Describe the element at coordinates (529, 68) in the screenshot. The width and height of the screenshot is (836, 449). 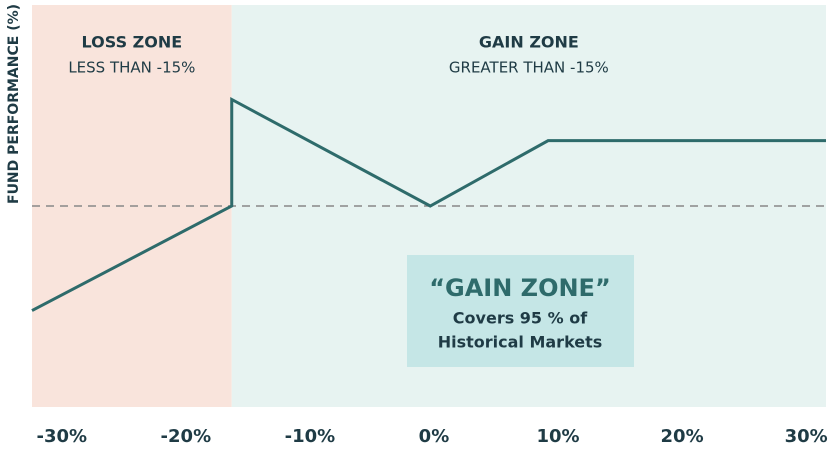
I see `zone-label: GREATER THAN -15%` at that location.